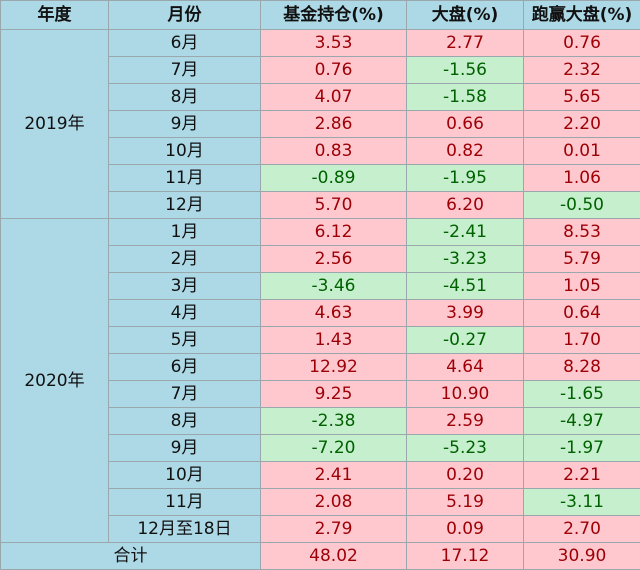 This screenshot has width=640, height=570. I want to click on beat-market-cell: -1.65, so click(582, 394).